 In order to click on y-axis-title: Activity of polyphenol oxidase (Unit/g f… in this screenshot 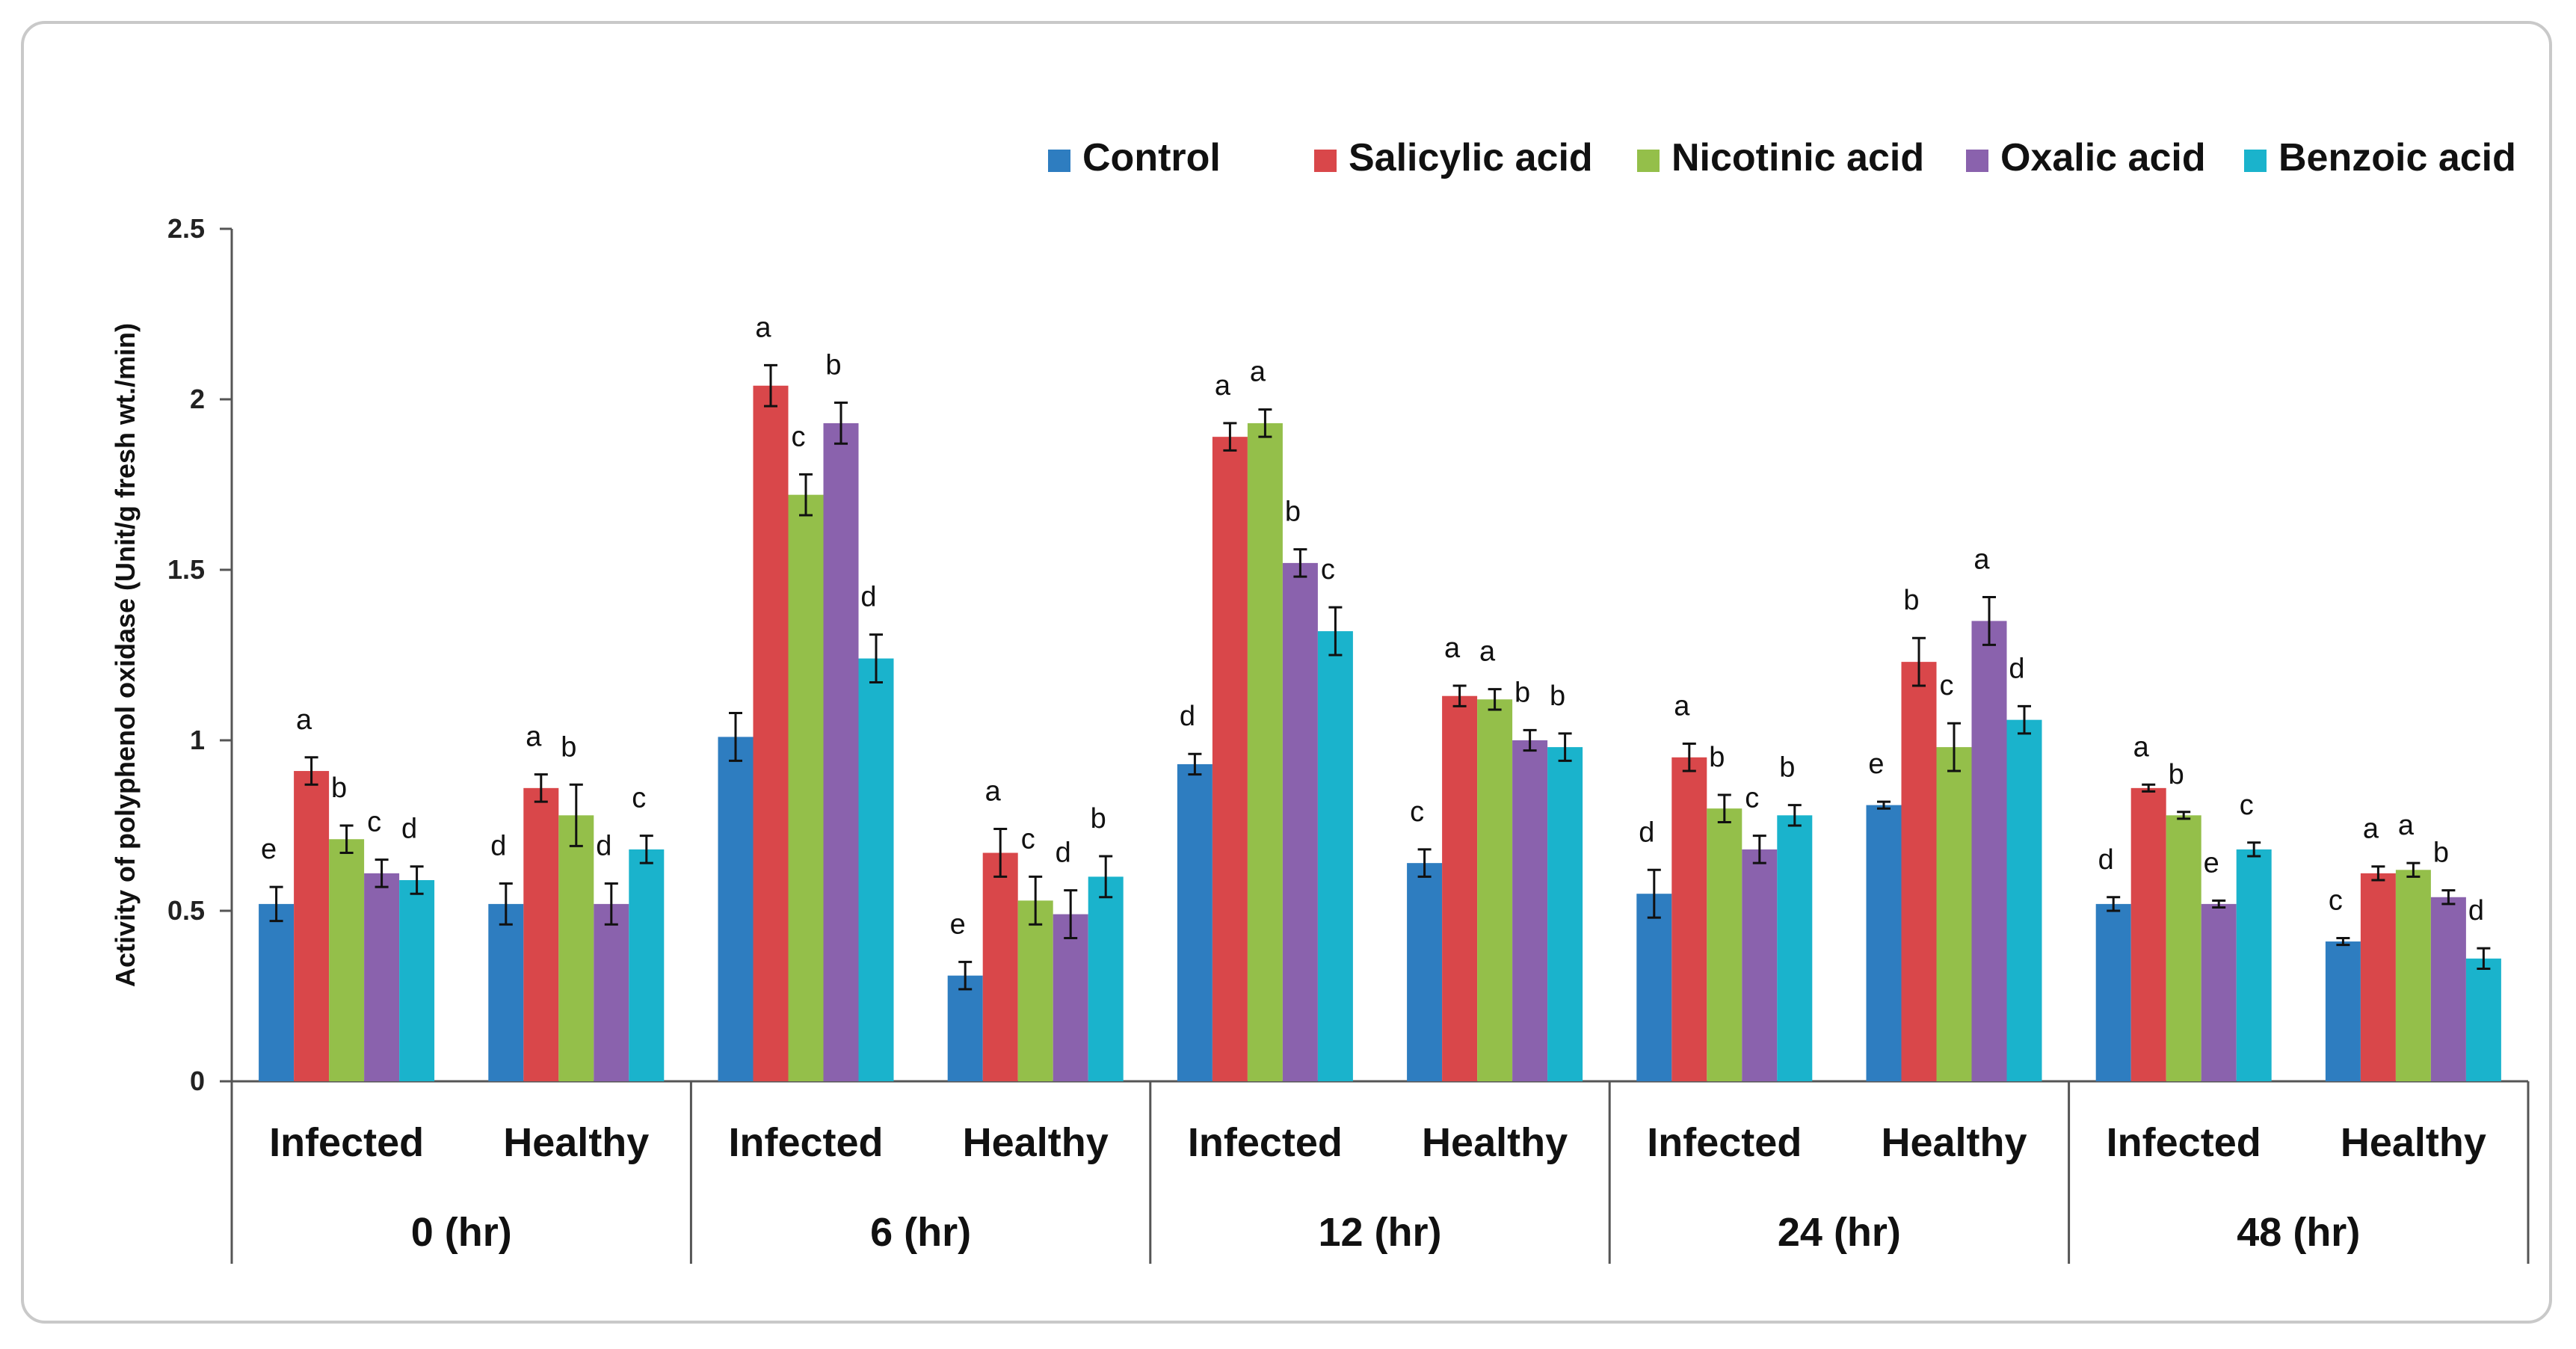, I will do `click(125, 655)`.